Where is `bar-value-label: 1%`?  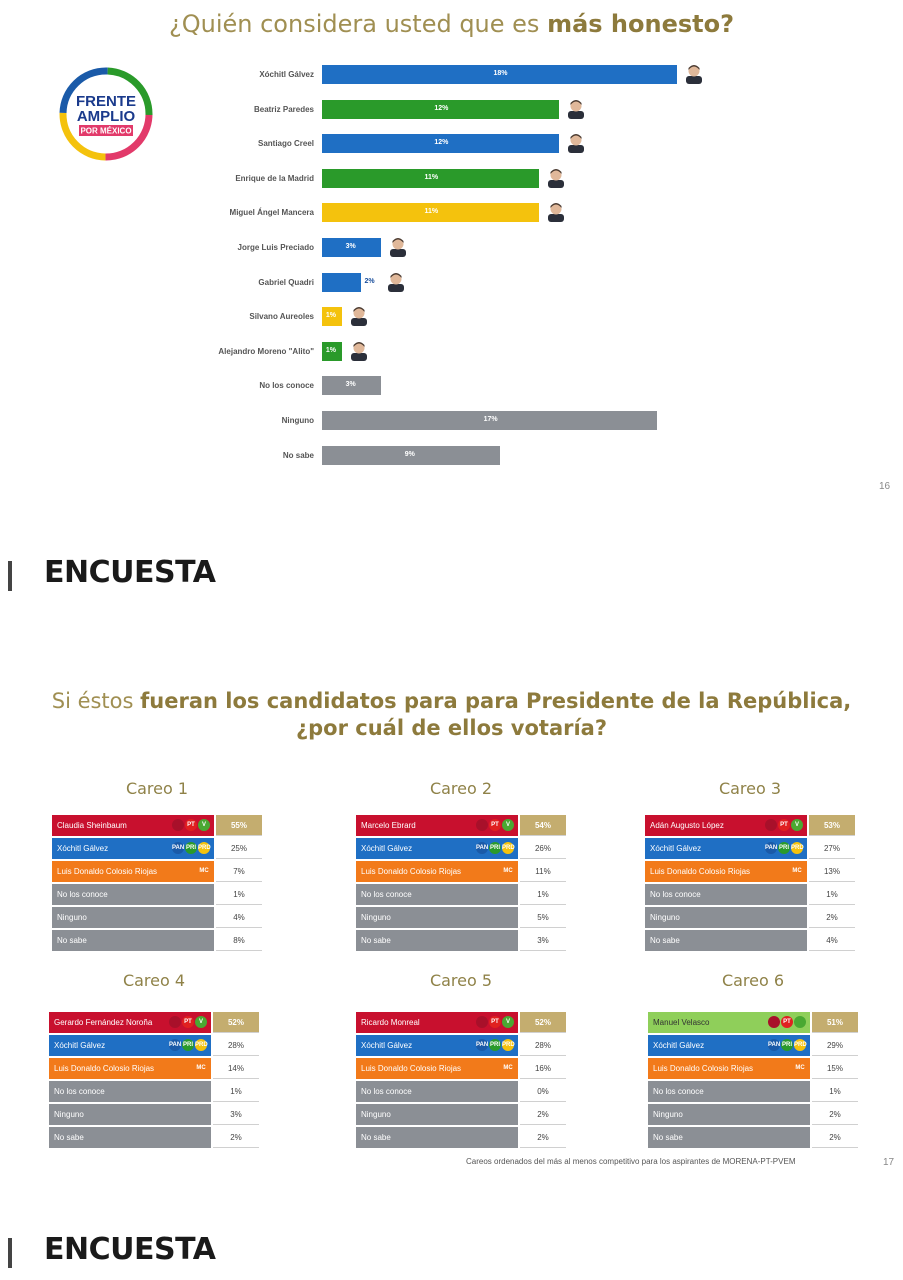 bar-value-label: 1% is located at coordinates (330, 350).